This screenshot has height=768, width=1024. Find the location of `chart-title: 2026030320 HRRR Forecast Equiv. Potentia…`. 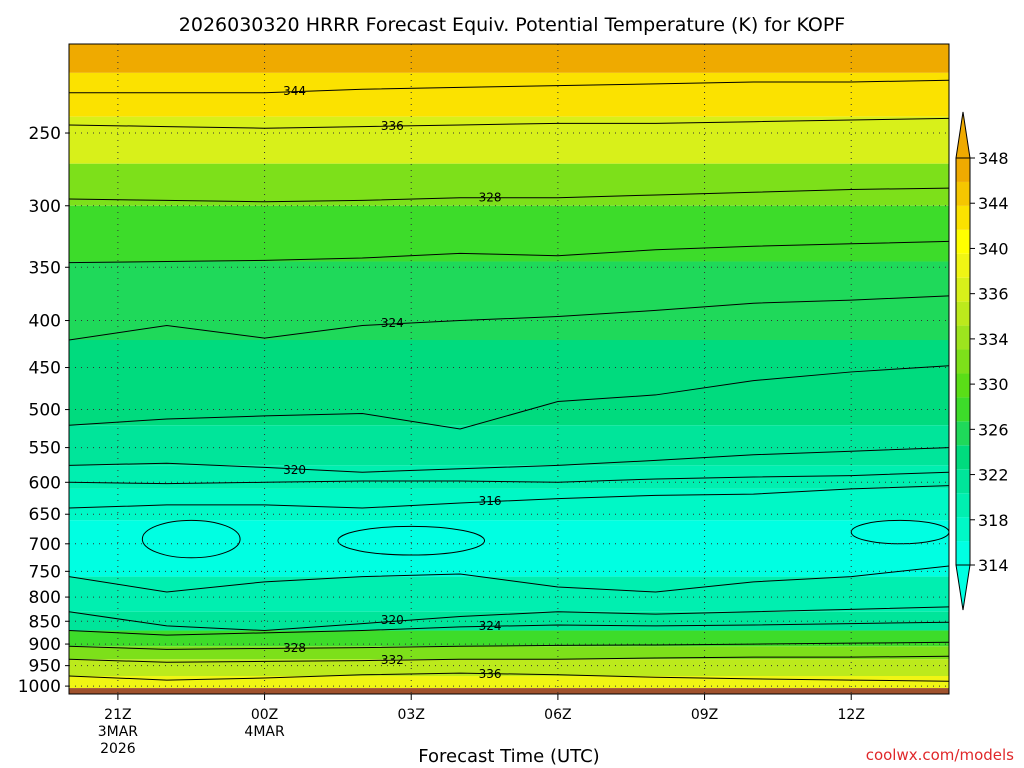

chart-title: 2026030320 HRRR Forecast Equiv. Potentia… is located at coordinates (512, 25).